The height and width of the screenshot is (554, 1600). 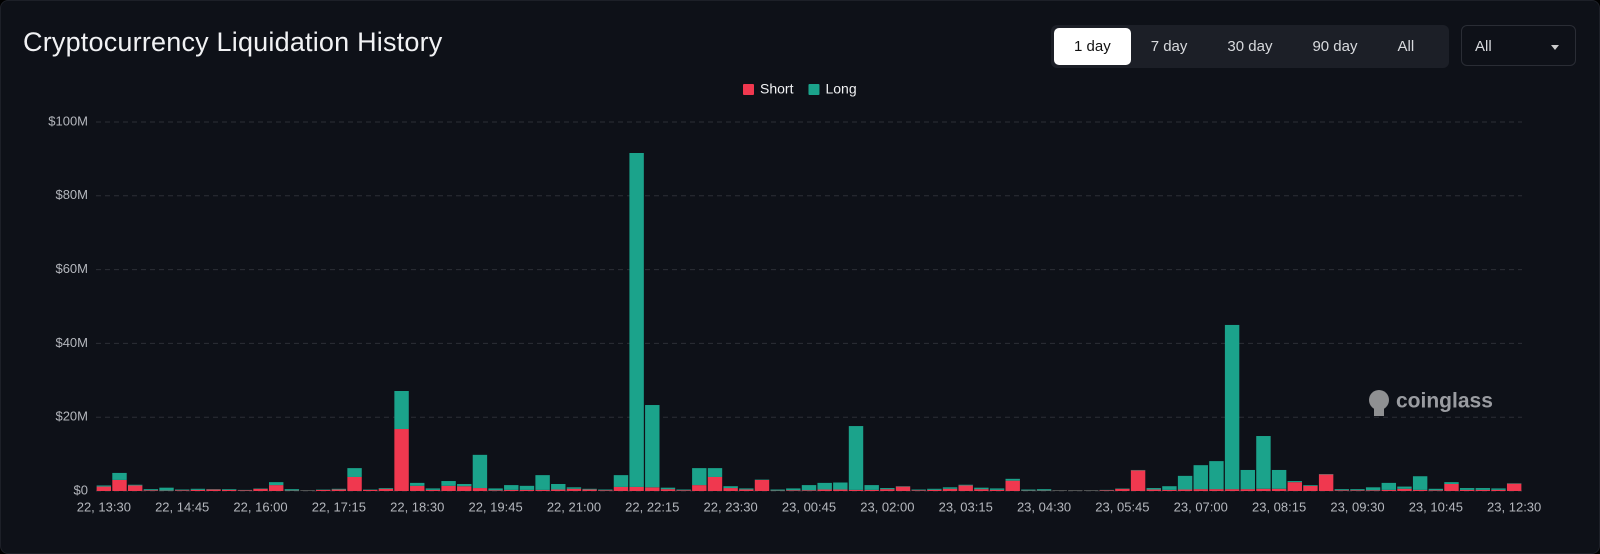 I want to click on x-tick-label: 22, 13:30, so click(x=104, y=506).